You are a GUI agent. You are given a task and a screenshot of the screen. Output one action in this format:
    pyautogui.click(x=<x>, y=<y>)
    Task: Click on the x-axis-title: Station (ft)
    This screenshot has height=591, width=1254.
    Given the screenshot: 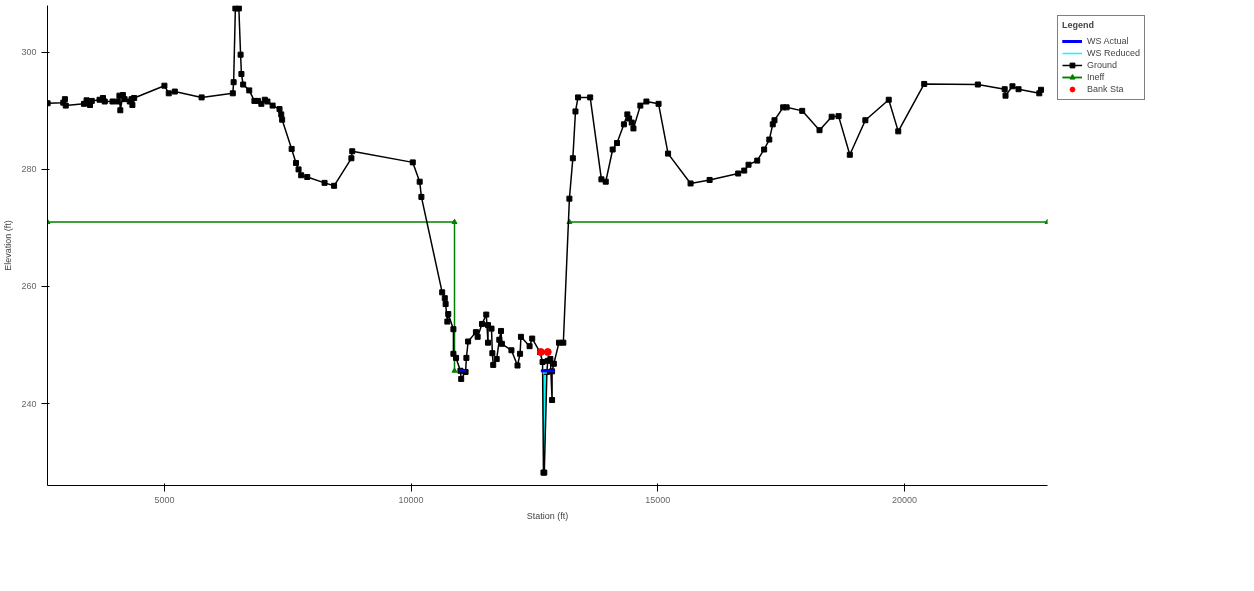 What is the action you would take?
    pyautogui.click(x=547, y=515)
    